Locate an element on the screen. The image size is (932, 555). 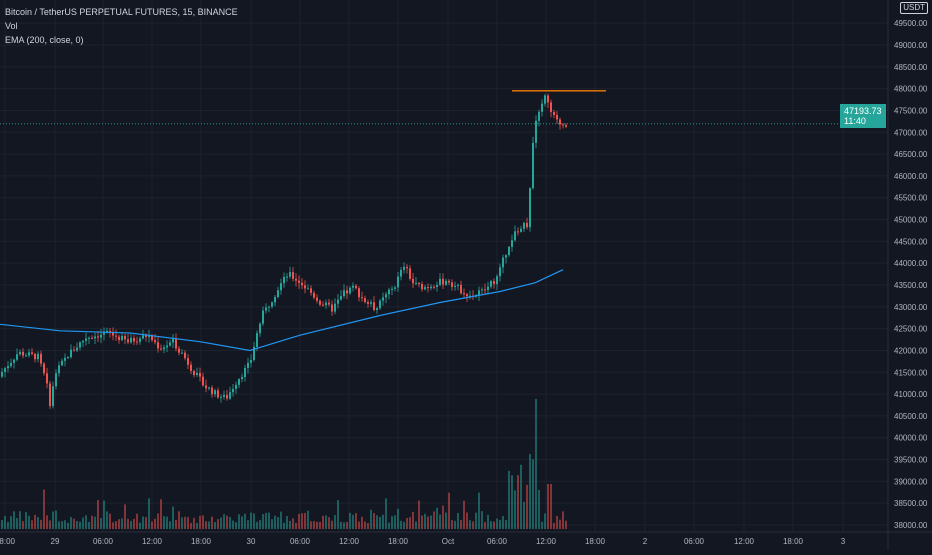
current-price-tag: 47193.73 11:40 is located at coordinates (863, 116).